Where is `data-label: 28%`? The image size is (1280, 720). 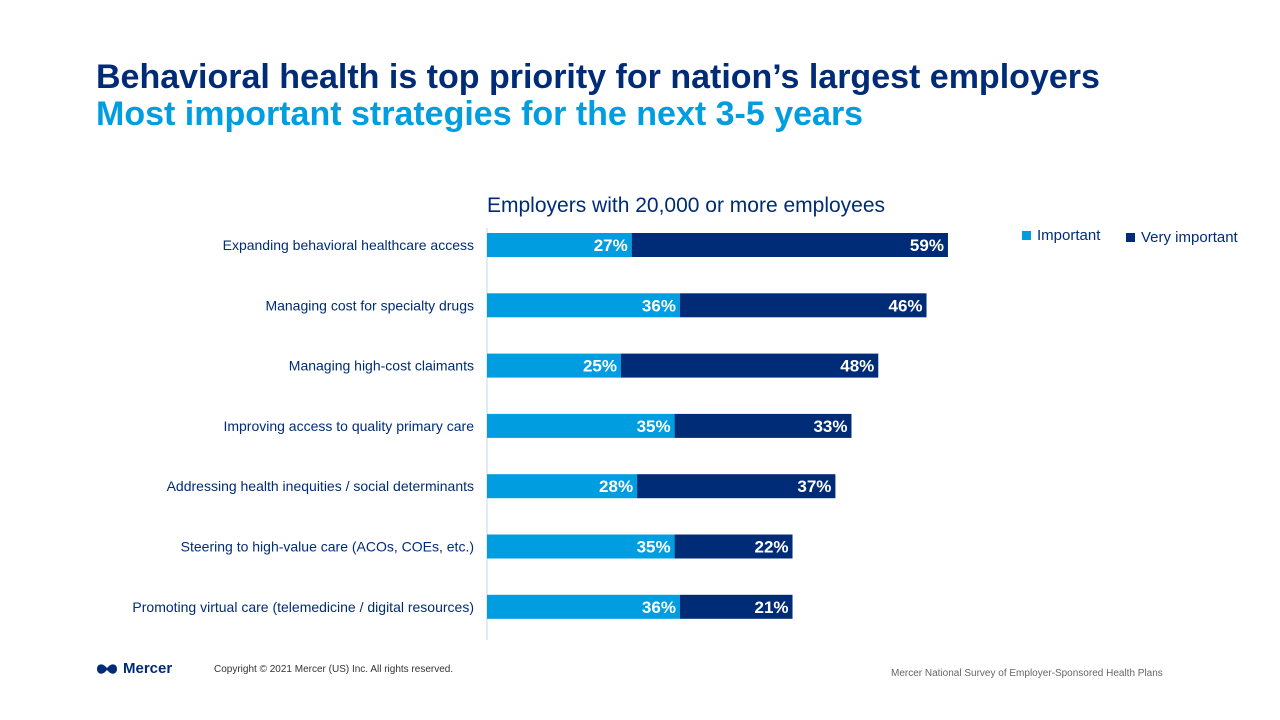
data-label: 28% is located at coordinates (616, 486).